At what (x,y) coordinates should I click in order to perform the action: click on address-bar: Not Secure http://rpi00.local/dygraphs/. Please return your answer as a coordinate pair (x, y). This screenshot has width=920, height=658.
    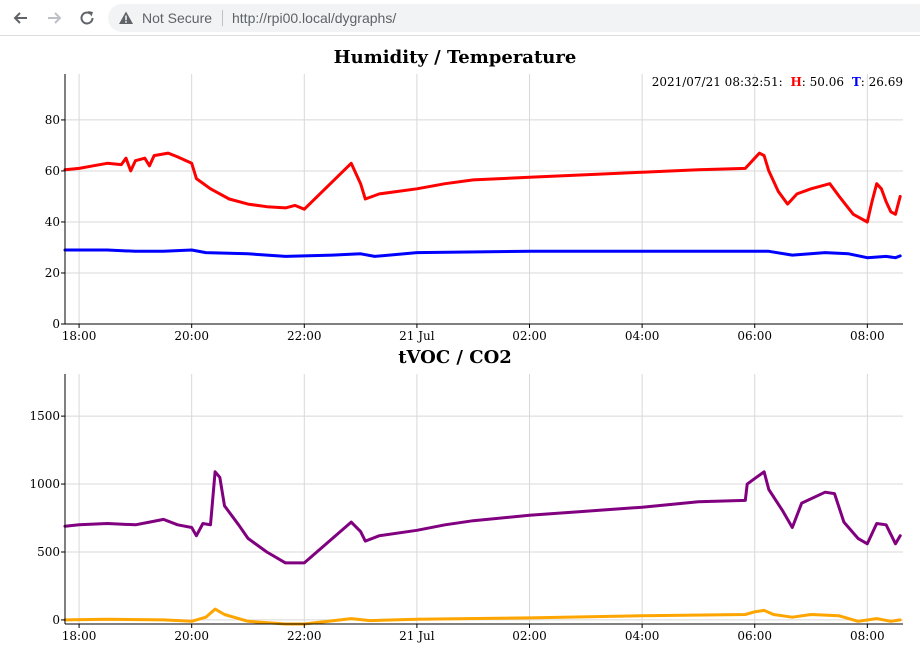
    Looking at the image, I should click on (514, 18).